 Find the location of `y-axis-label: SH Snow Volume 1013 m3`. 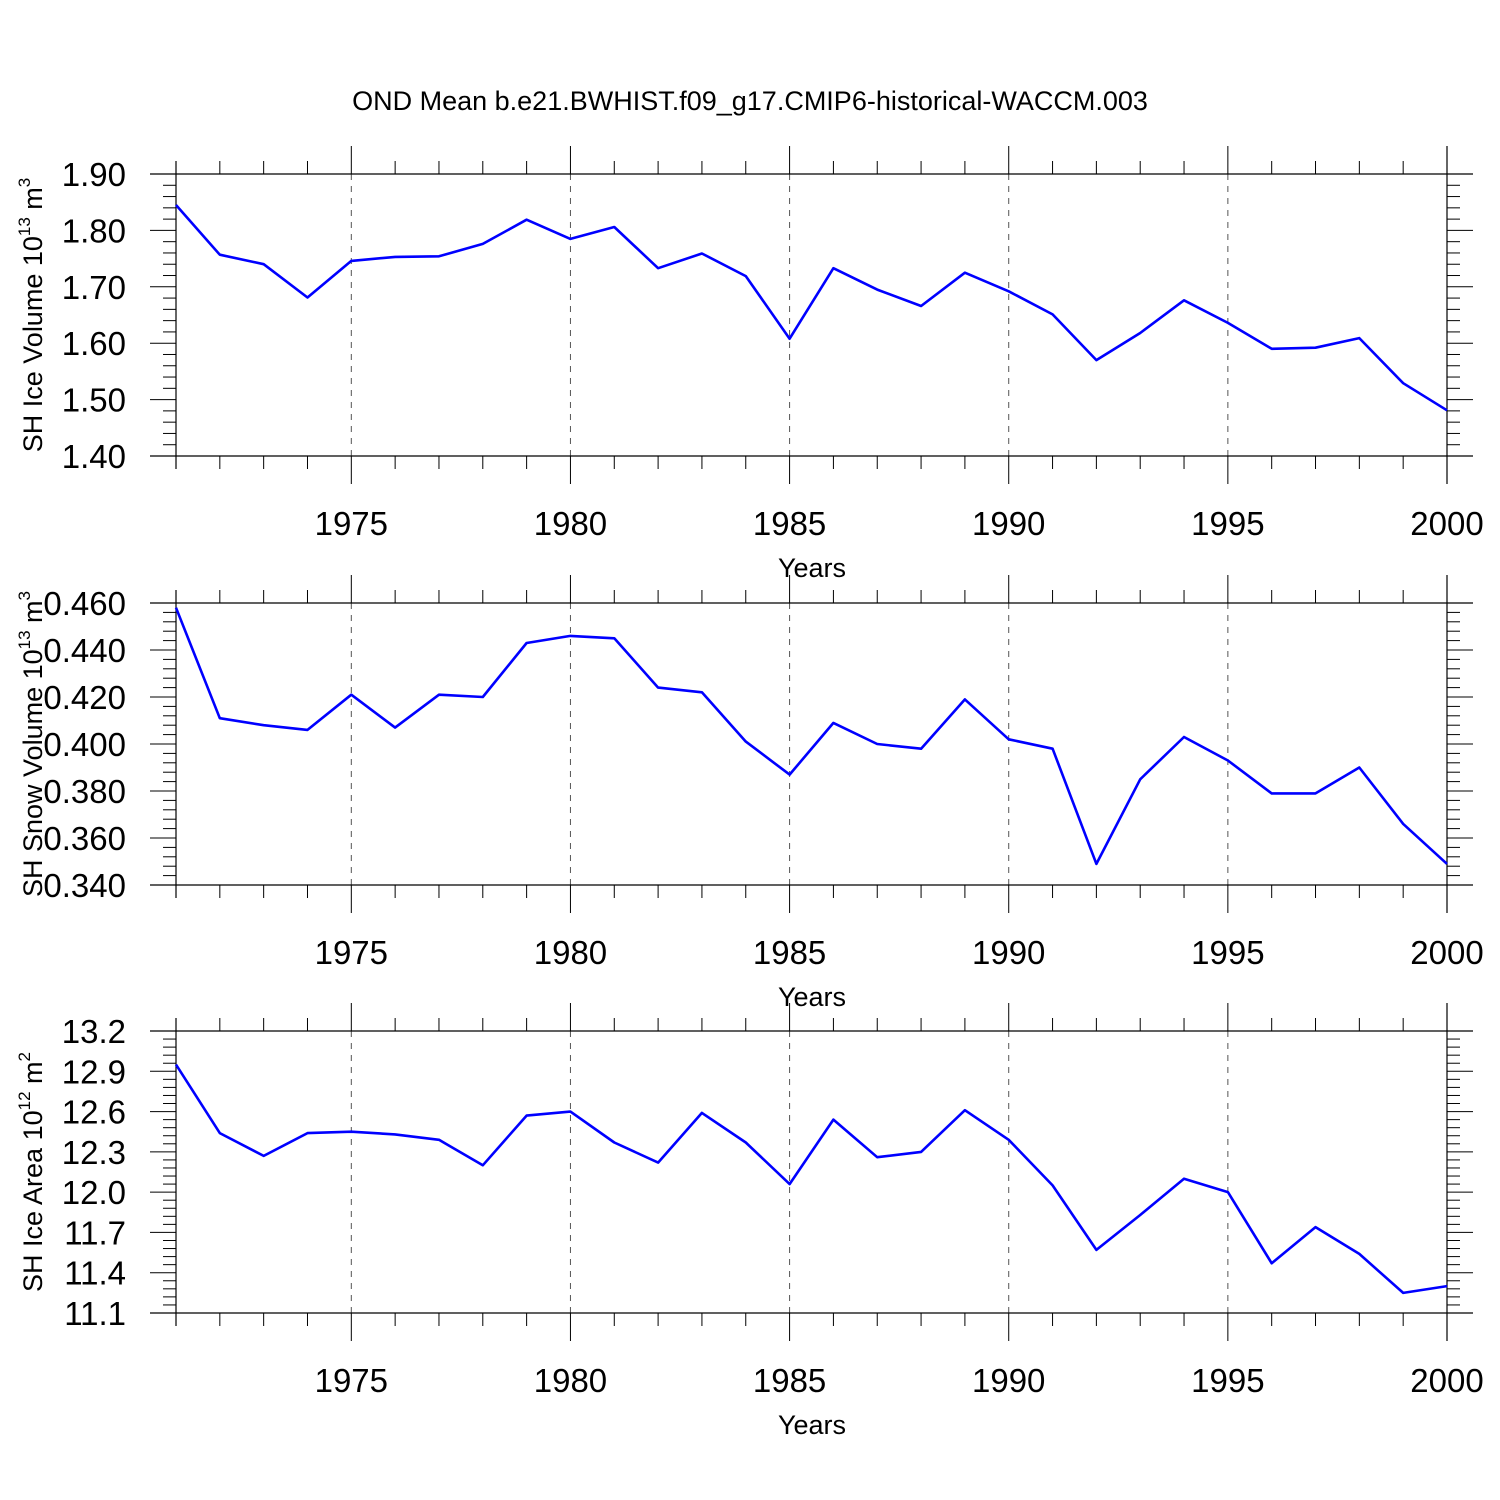

y-axis-label: SH Snow Volume 1013 m3 is located at coordinates (31, 744).